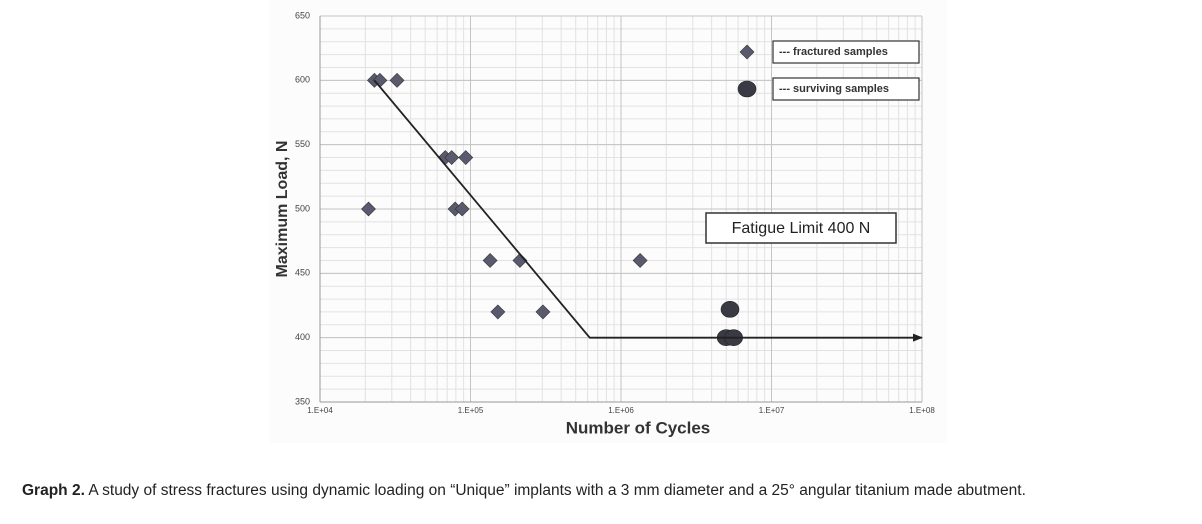  What do you see at coordinates (320, 410) in the screenshot?
I see `x-tick-label: 1.E+04` at bounding box center [320, 410].